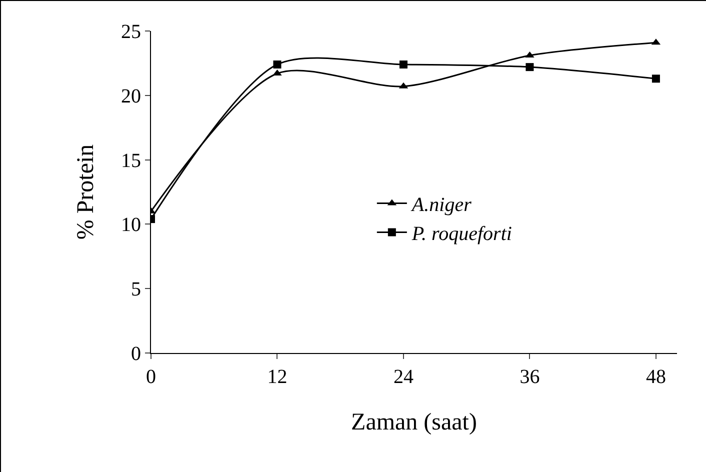  What do you see at coordinates (131, 161) in the screenshot?
I see `y-tick-label: 15` at bounding box center [131, 161].